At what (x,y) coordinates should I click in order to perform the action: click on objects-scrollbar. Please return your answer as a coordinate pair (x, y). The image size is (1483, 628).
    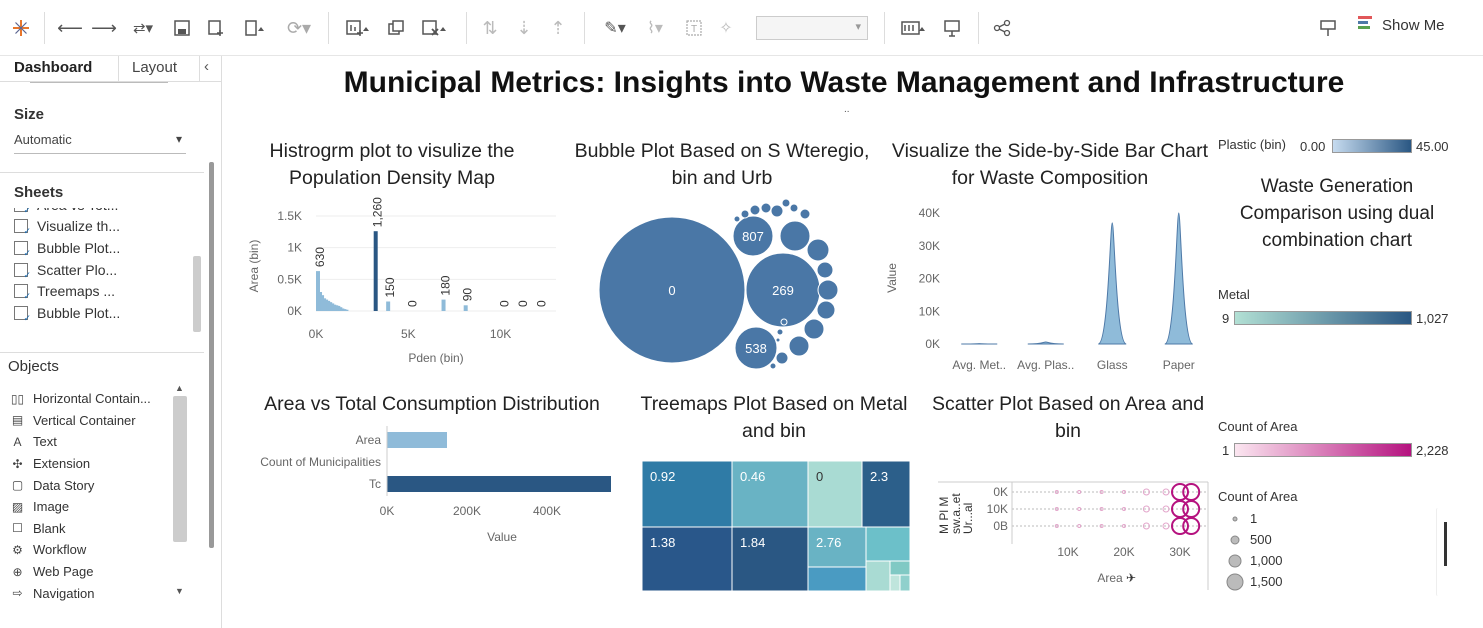
    Looking at the image, I should click on (180, 469).